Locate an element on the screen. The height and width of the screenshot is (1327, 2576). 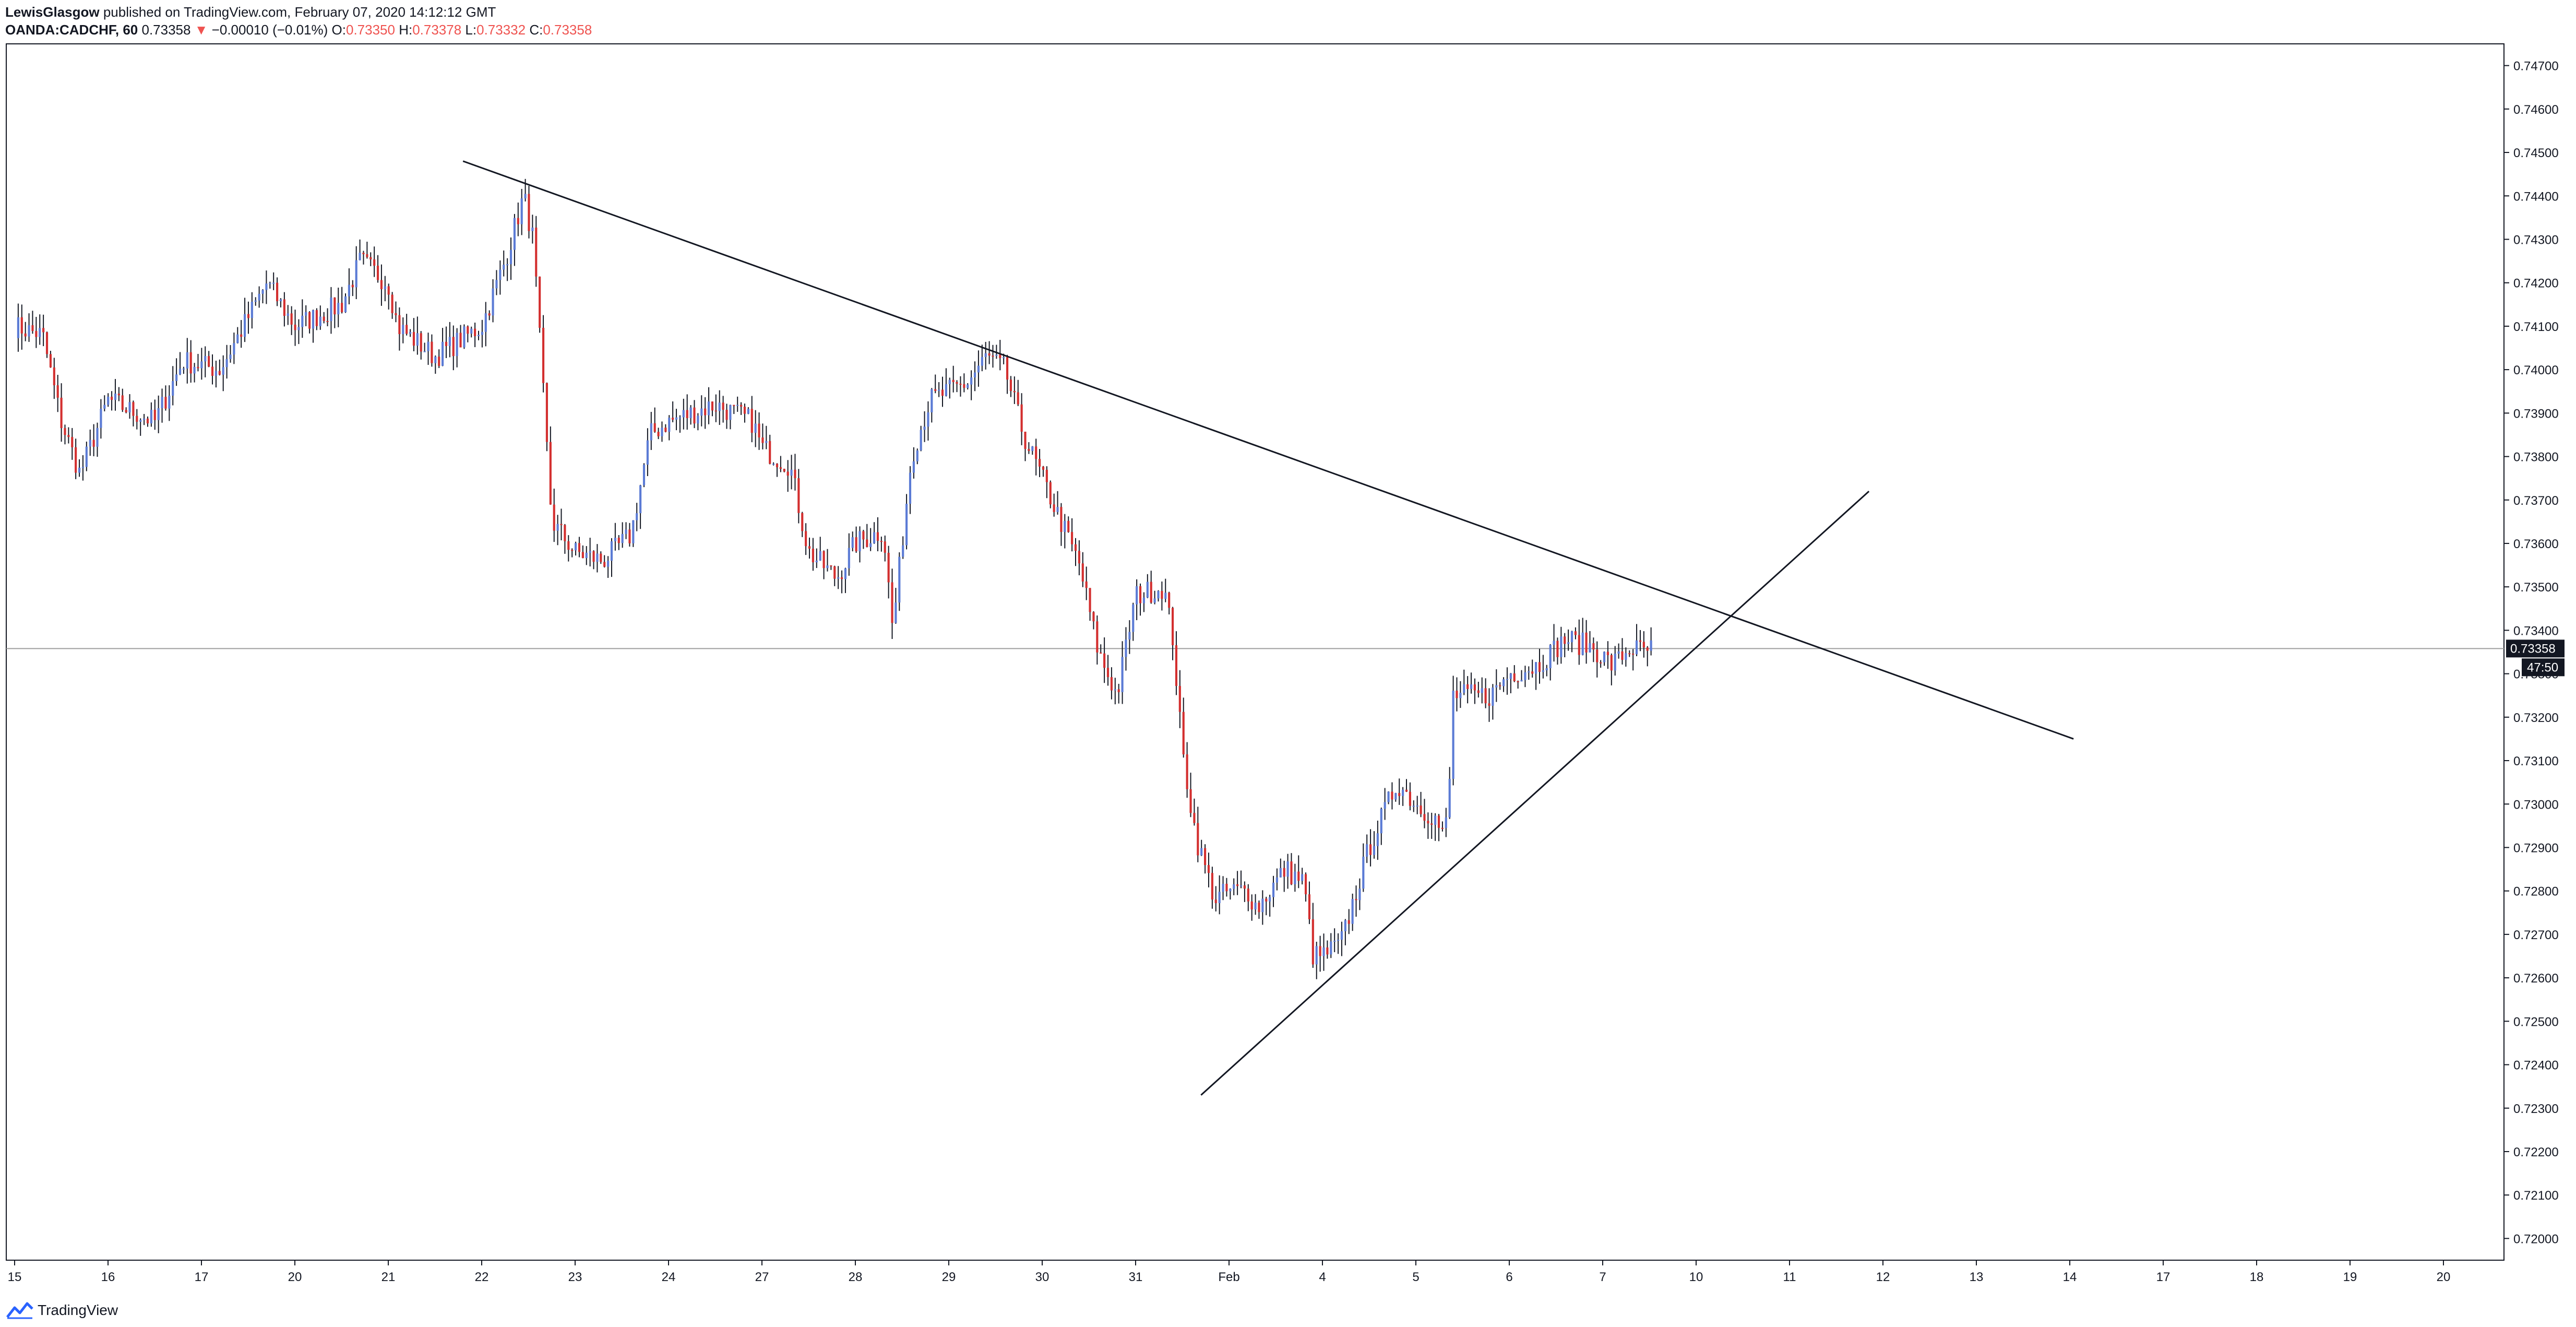
x-tick-label: 10 is located at coordinates (1696, 1277).